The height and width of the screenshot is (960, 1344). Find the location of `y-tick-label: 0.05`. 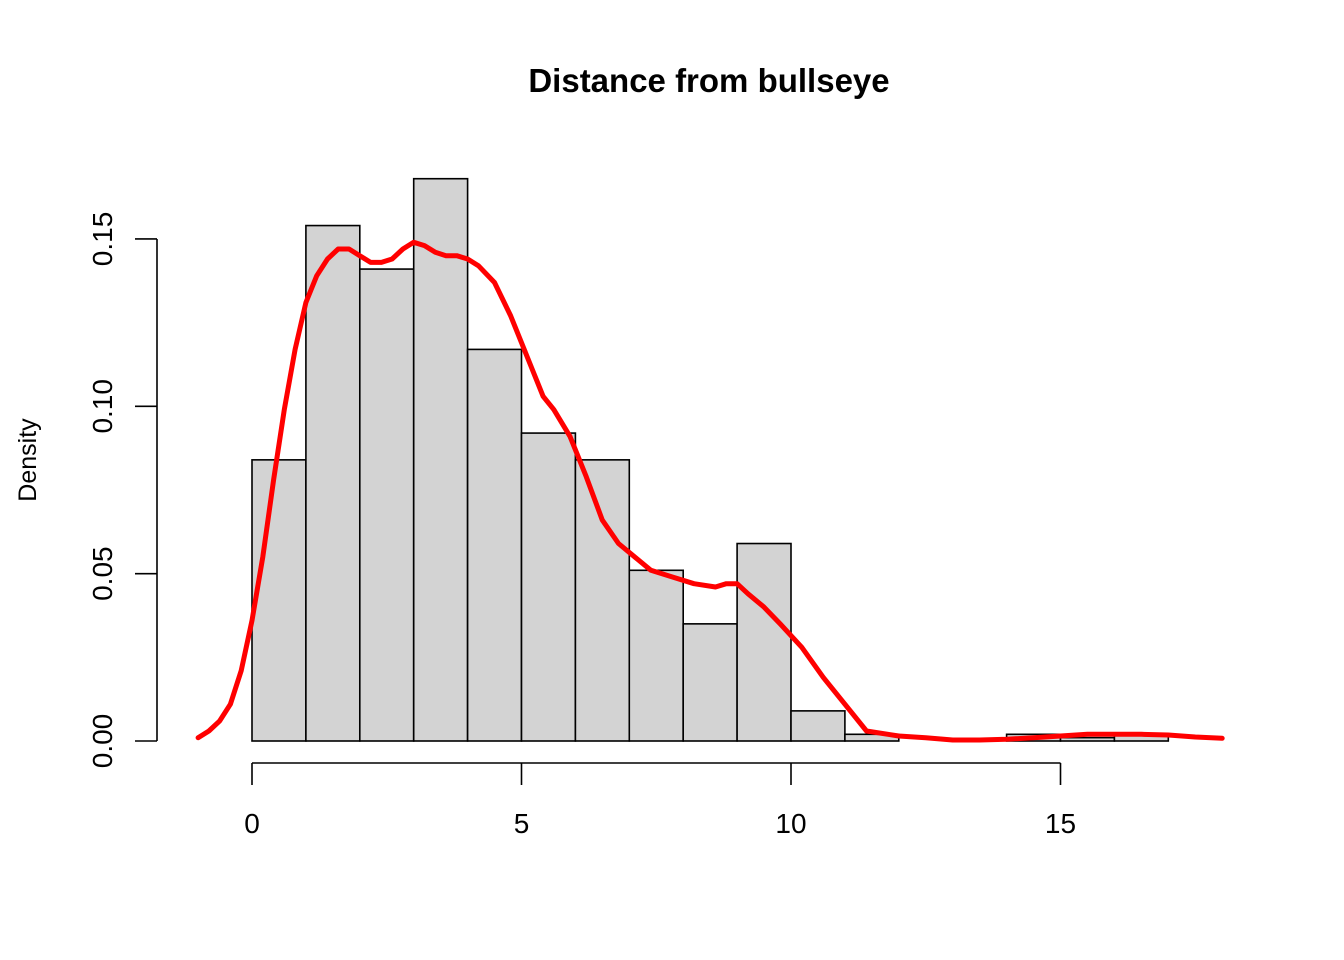

y-tick-label: 0.05 is located at coordinates (102, 573).